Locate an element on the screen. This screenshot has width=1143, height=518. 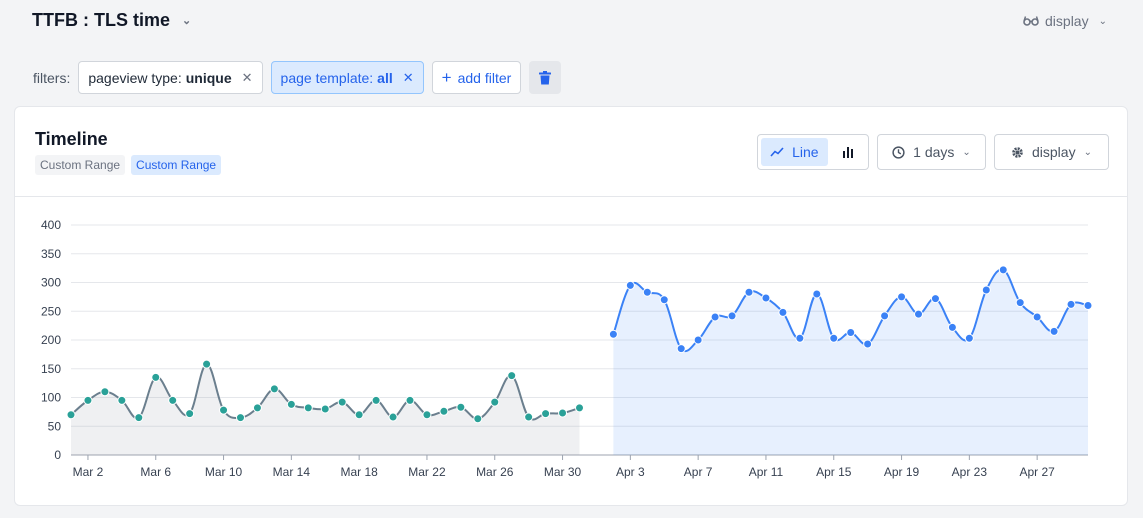
gear-icon is located at coordinates (1017, 152).